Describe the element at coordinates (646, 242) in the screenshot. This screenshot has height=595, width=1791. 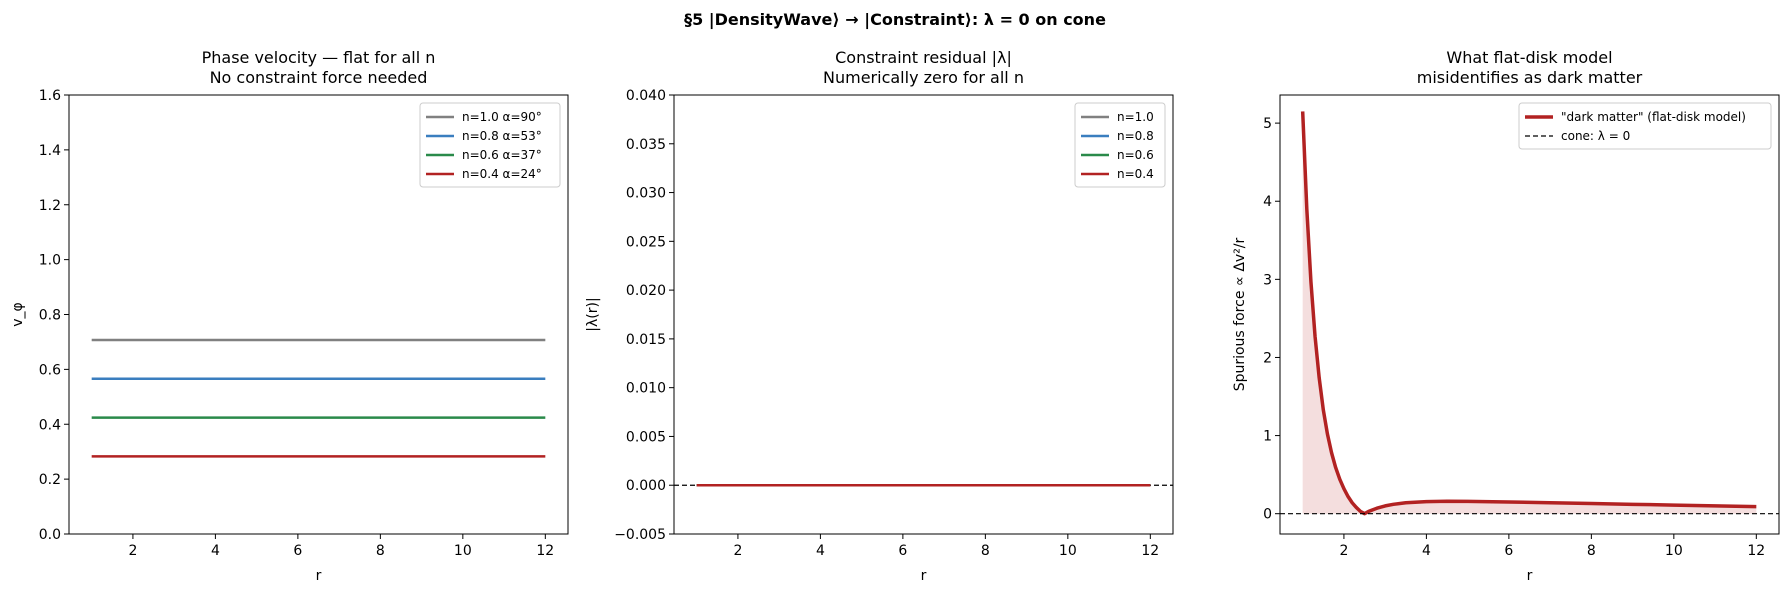
I see `y-tick-label: 0.025` at that location.